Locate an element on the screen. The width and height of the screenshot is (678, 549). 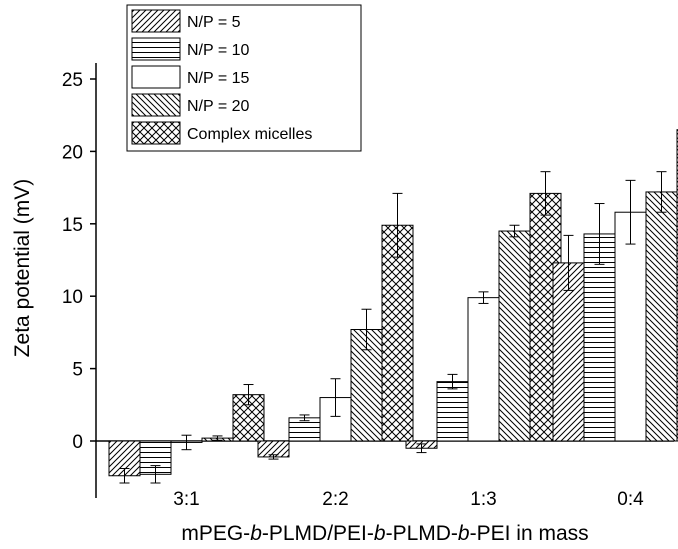
legend-label: N/P = 10 is located at coordinates (218, 50).